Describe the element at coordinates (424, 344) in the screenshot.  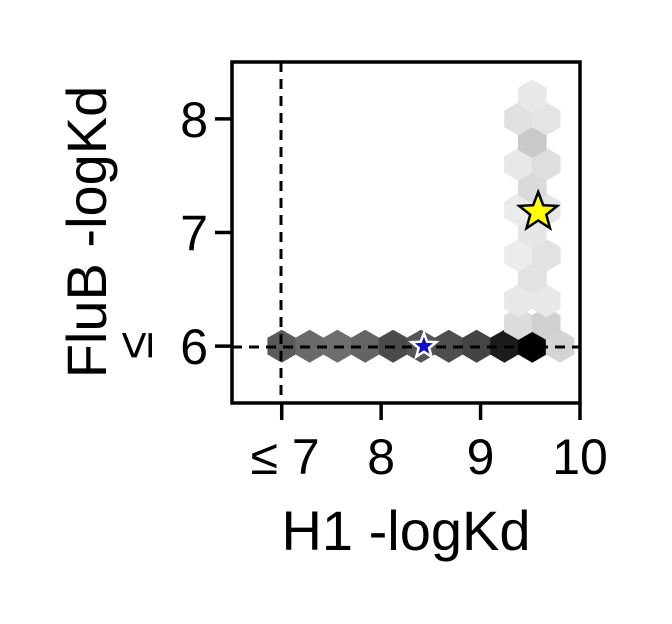
I see `blue-star-marker` at that location.